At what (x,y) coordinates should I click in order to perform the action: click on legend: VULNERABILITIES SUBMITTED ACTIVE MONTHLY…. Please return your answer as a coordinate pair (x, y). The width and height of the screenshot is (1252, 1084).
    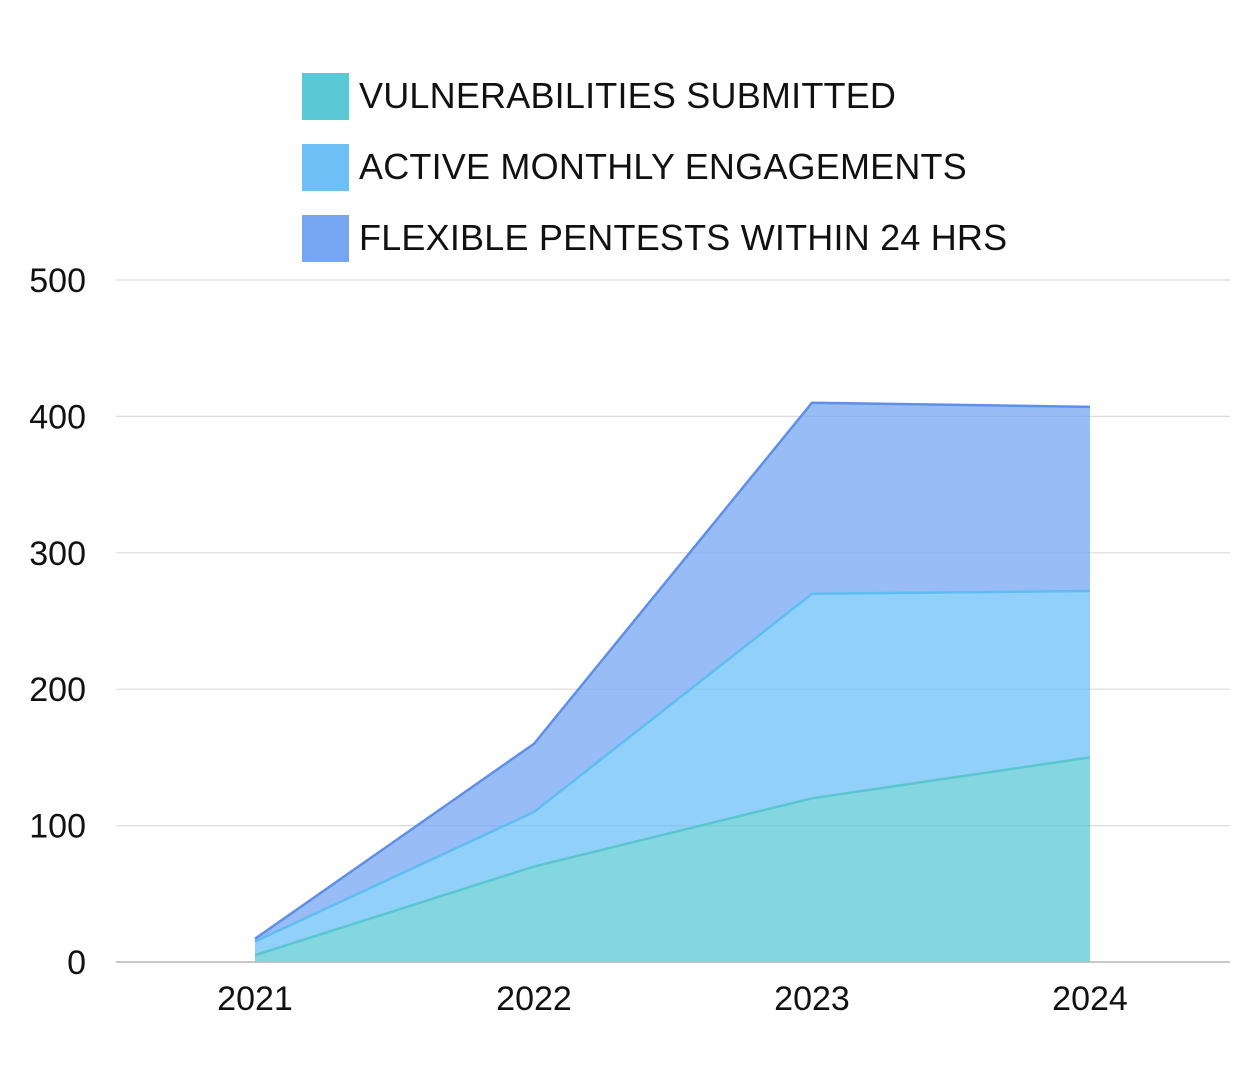
    Looking at the image, I should click on (654, 178).